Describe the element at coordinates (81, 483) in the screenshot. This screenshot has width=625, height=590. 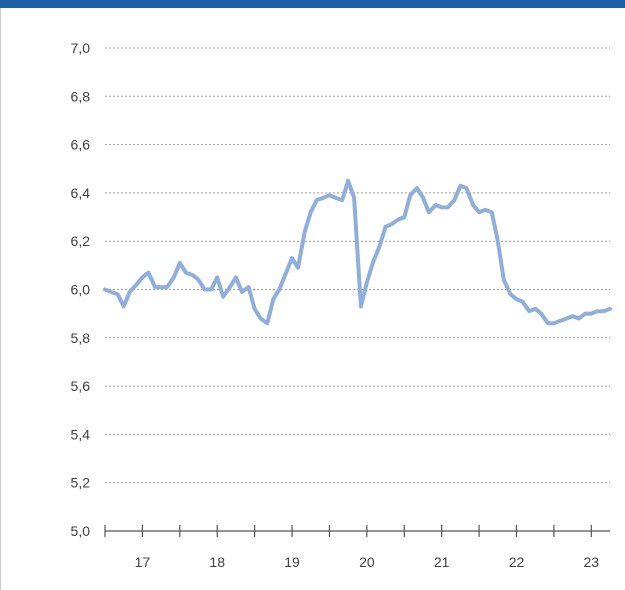
I see `y-tick-label: 5,2` at that location.